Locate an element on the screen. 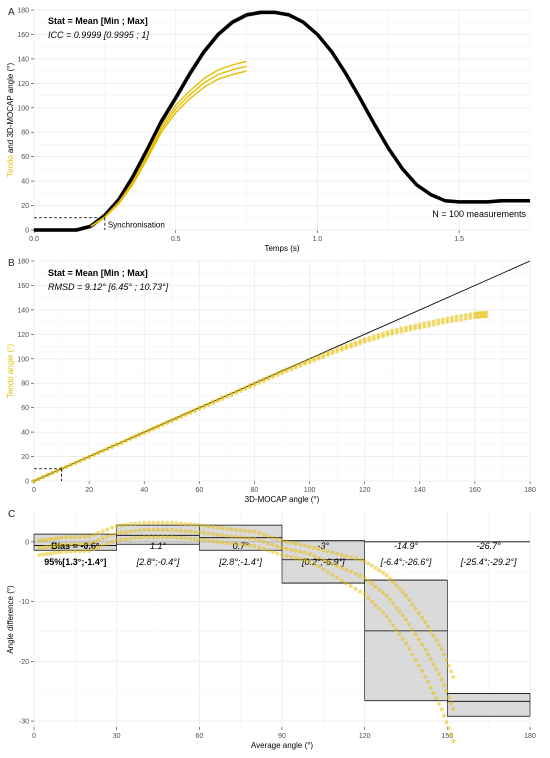  y-tick-label: 100 is located at coordinates (23, 108).